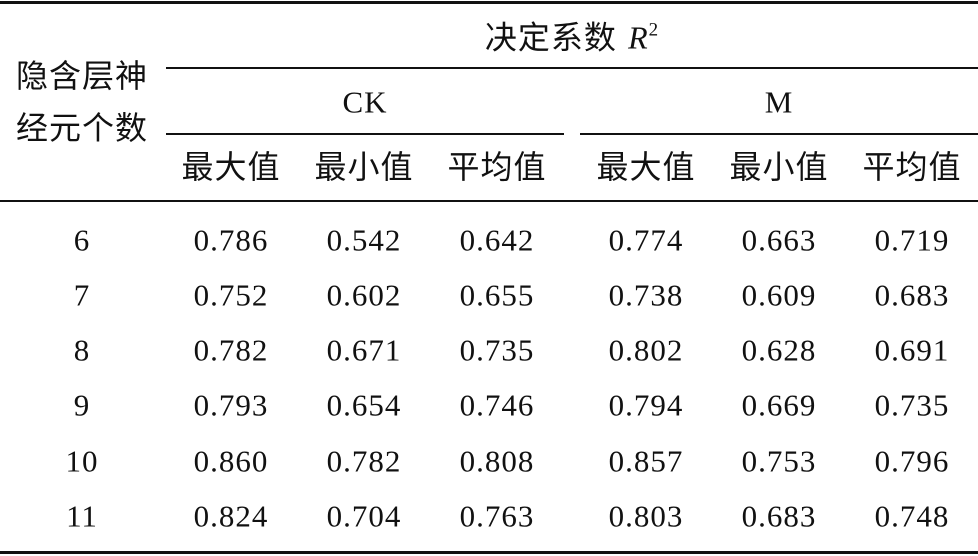  What do you see at coordinates (779, 167) in the screenshot?
I see `column-header-m-min: 最小值` at bounding box center [779, 167].